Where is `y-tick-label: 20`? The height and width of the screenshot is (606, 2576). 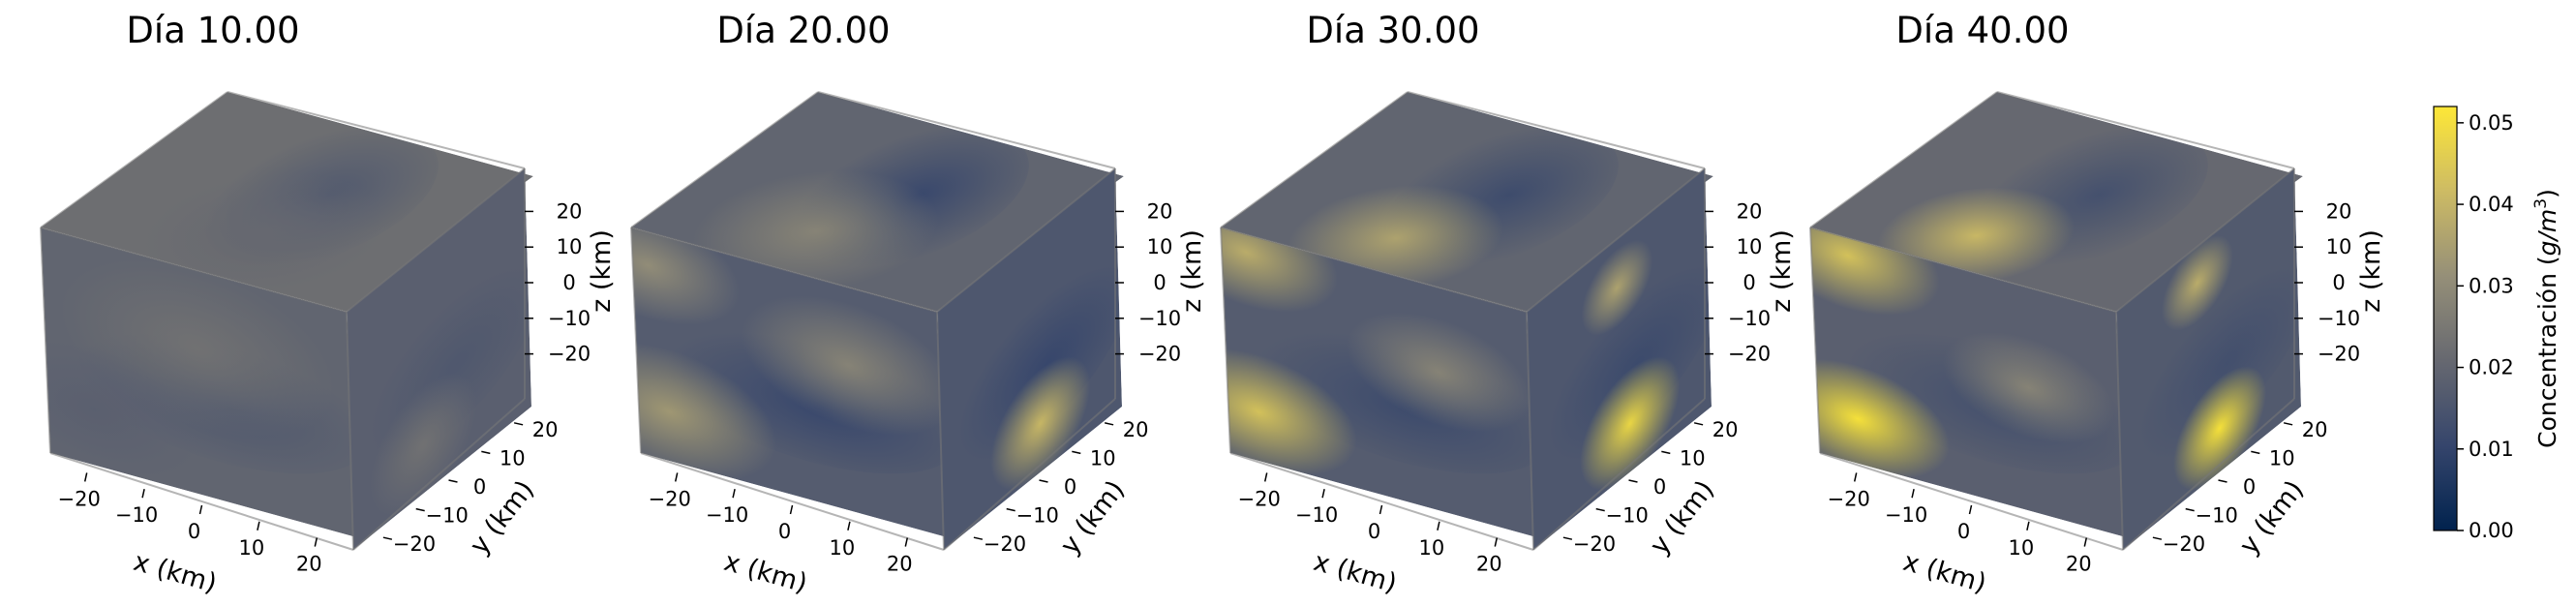
y-tick-label: 20 is located at coordinates (1136, 429).